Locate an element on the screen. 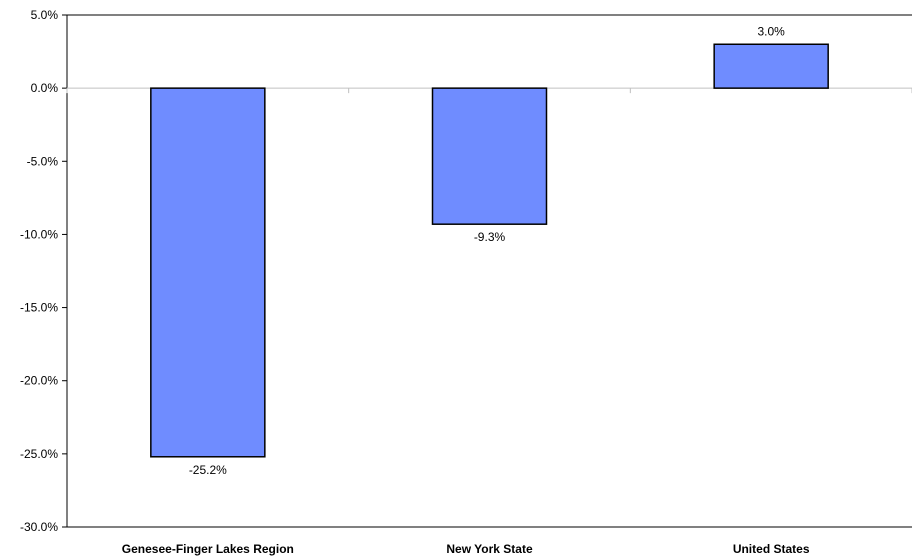 This screenshot has width=912, height=557. x-category-label: Genesee-Finger Lakes Region is located at coordinates (208, 549).